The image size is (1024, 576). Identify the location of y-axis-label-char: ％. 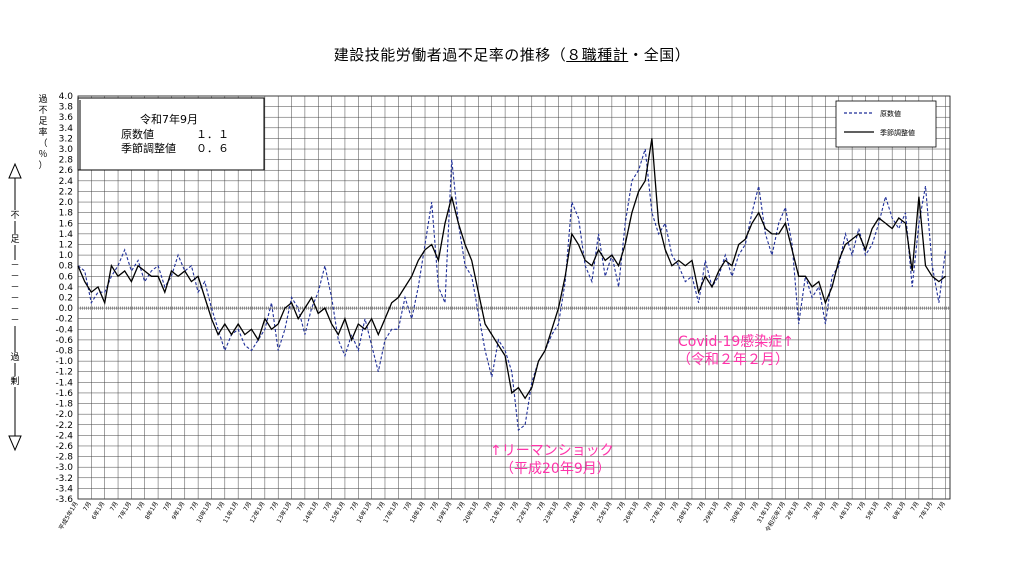
(42, 154).